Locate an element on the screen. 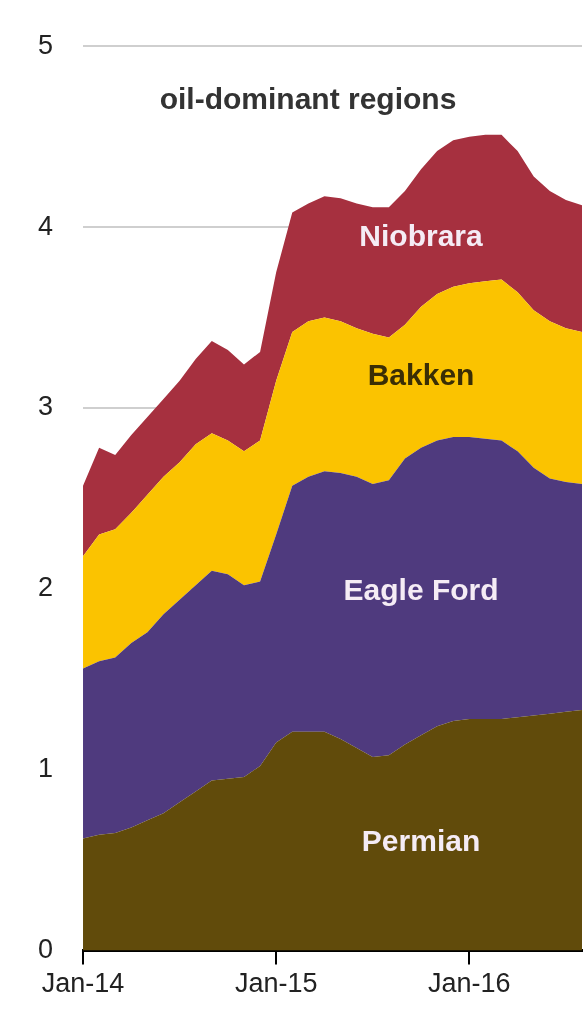 Image resolution: width=586 pixels, height=1015 pixels. y-tick-label: 5 is located at coordinates (45, 44).